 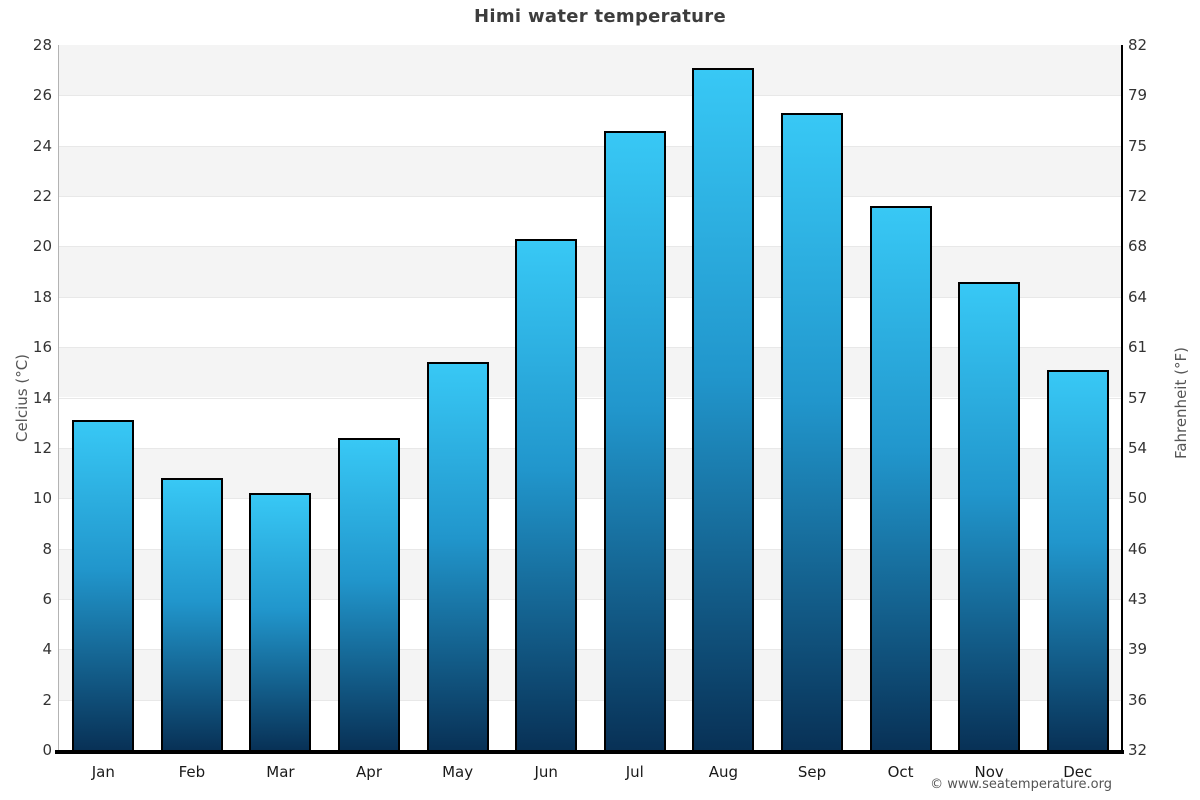 I want to click on fahrenheit-tick-label: 54, so click(x=1138, y=447).